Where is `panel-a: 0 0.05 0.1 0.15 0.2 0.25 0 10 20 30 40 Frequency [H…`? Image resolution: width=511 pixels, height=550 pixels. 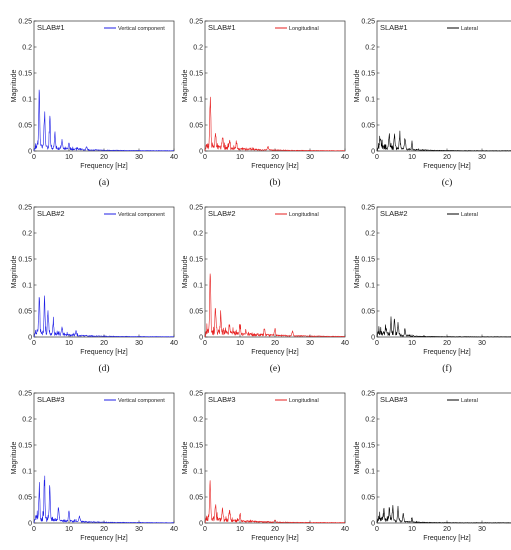 panel-a: 0 0.05 0.1 0.15 0.2 0.25 0 10 20 30 40 Frequency [H… is located at coordinates (94, 103).